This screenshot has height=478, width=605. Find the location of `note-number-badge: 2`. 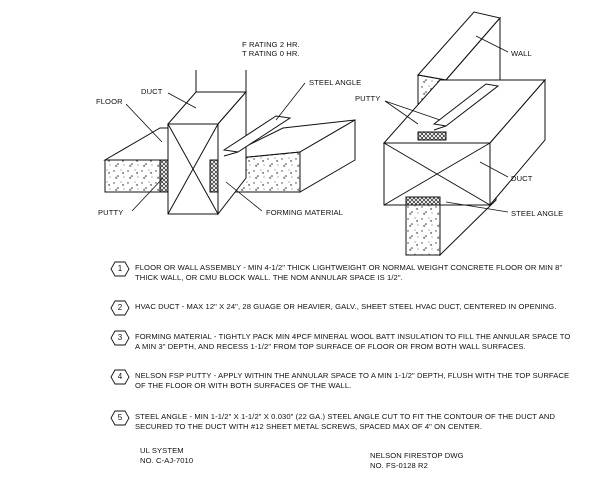

note-number-badge: 2 is located at coordinates (120, 308).